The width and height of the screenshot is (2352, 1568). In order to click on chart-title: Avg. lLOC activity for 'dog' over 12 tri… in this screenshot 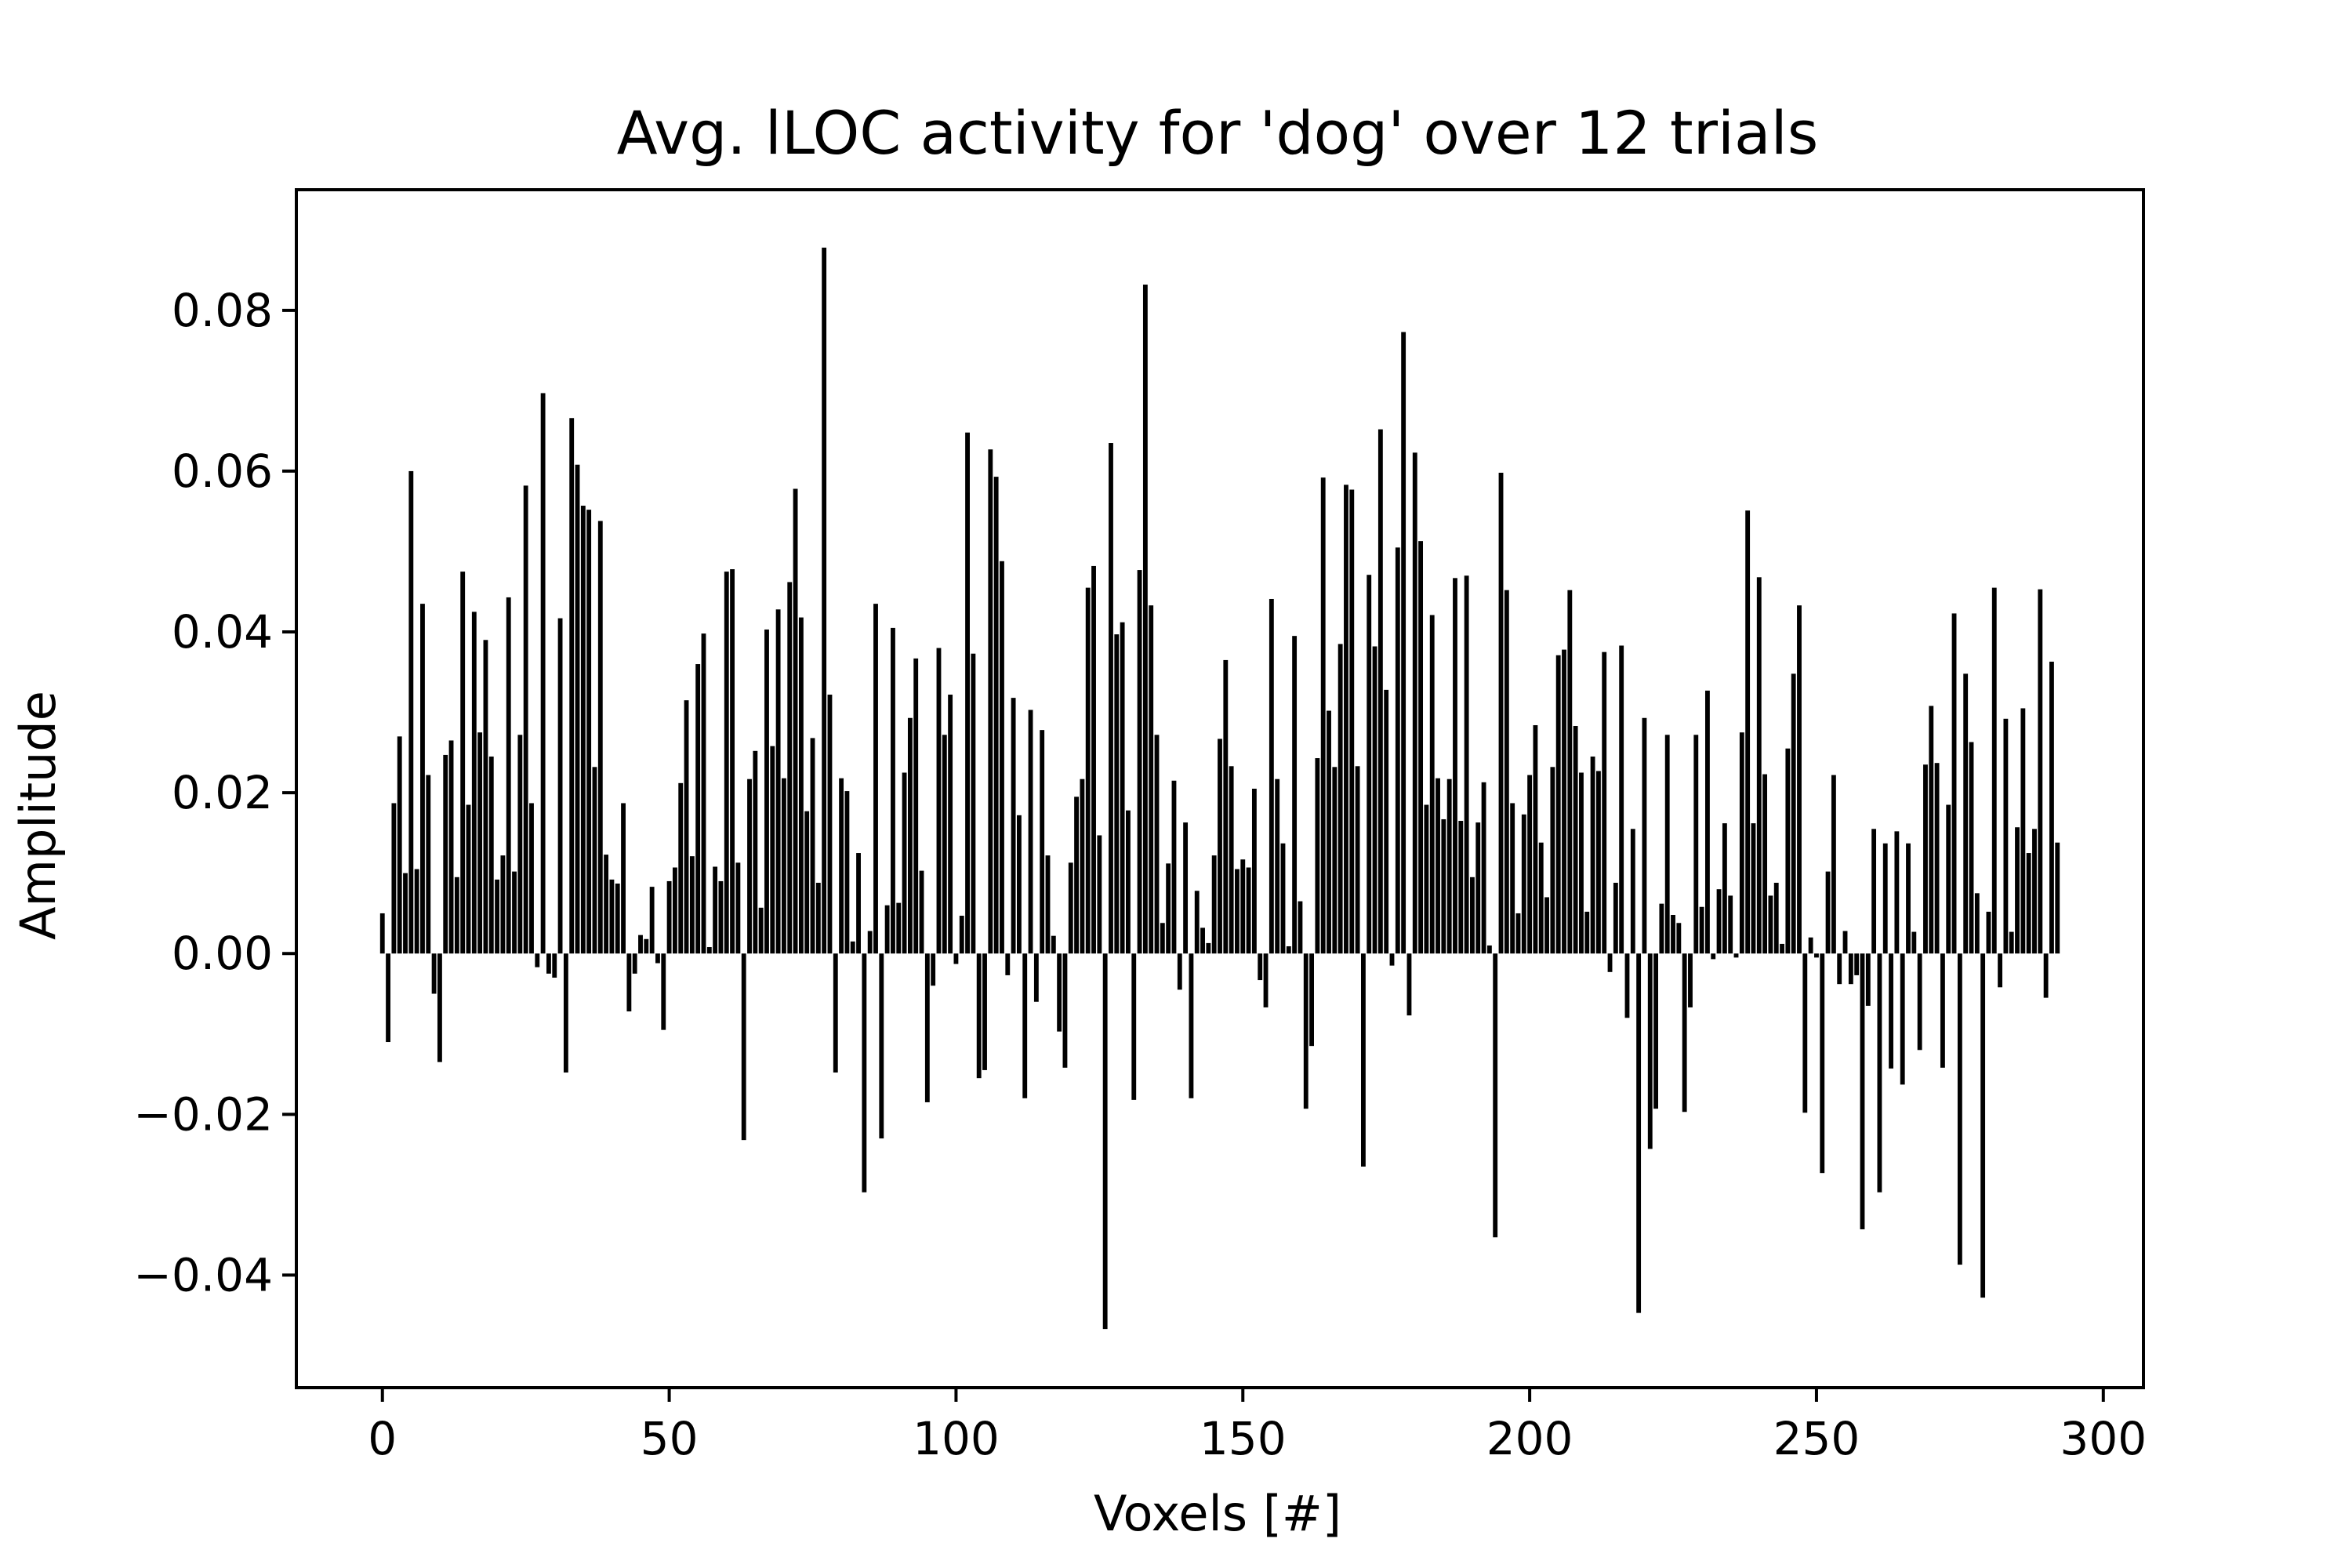, I will do `click(1218, 133)`.